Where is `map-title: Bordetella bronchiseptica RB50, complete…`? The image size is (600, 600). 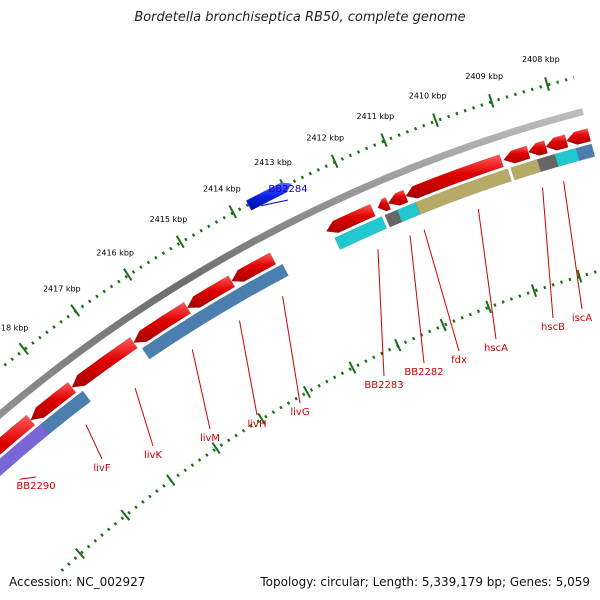 map-title: Bordetella bronchiseptica RB50, complete… is located at coordinates (300, 17).